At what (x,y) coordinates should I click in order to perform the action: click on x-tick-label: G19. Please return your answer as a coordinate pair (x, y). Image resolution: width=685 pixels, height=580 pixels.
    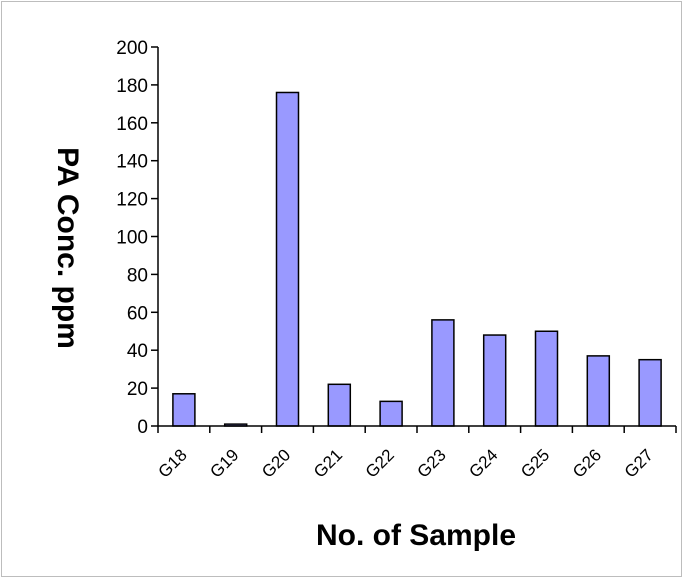
    Looking at the image, I should click on (224, 463).